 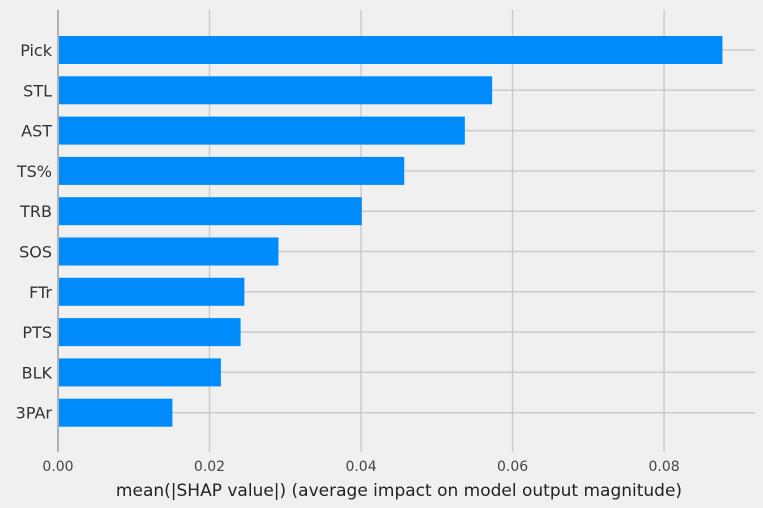 What do you see at coordinates (36, 131) in the screenshot?
I see `y-tick-label: AST` at bounding box center [36, 131].